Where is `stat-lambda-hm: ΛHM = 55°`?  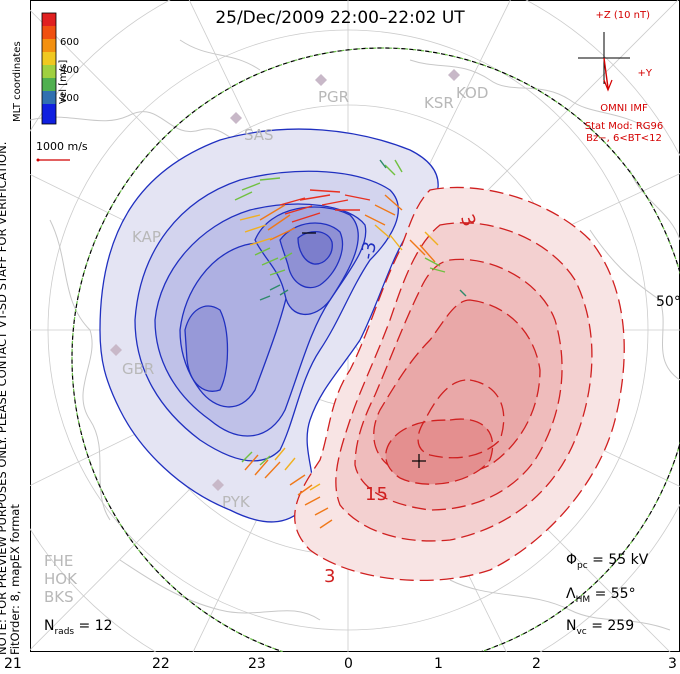 stat-lambda-hm: ΛHM = 55° is located at coordinates (601, 595).